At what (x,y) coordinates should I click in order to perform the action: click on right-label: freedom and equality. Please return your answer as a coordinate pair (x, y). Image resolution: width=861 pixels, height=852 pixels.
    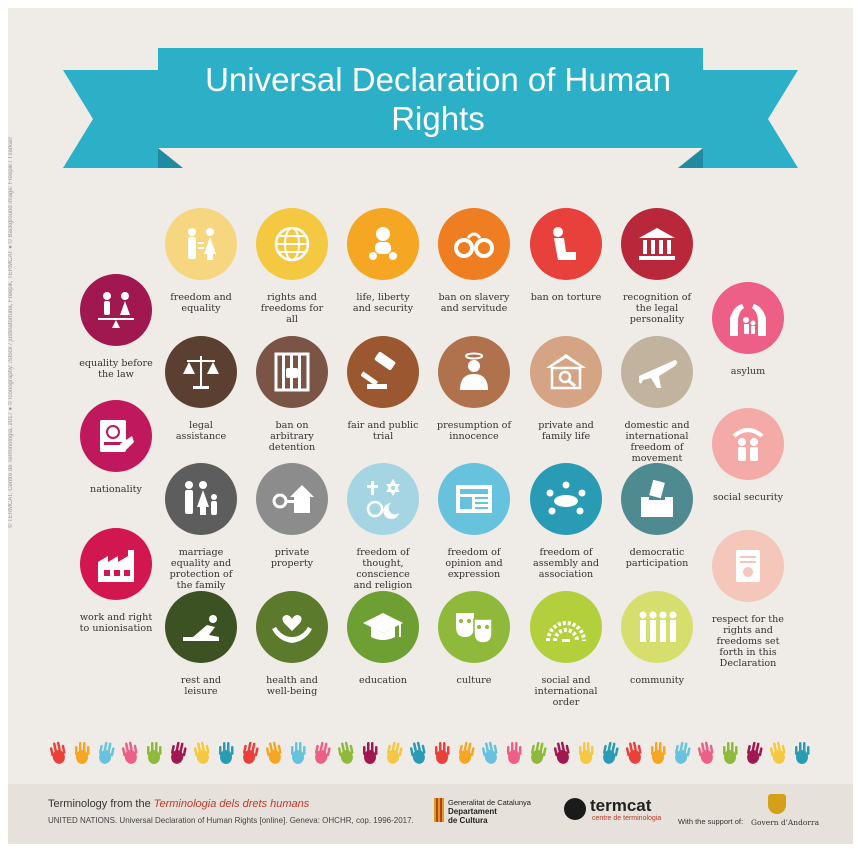
    Looking at the image, I should click on (201, 303).